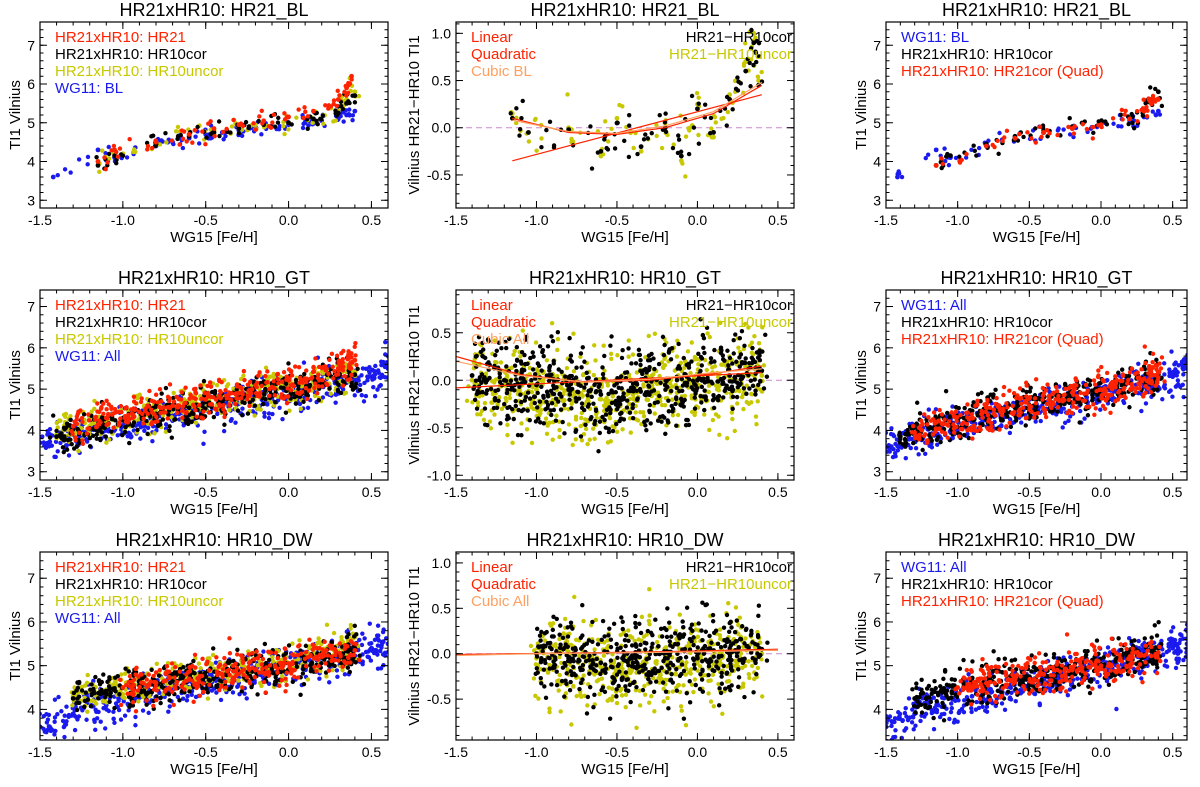 This screenshot has width=1200, height=787. I want to click on legend-entry-right: HR21−HR10cor, so click(739, 37).